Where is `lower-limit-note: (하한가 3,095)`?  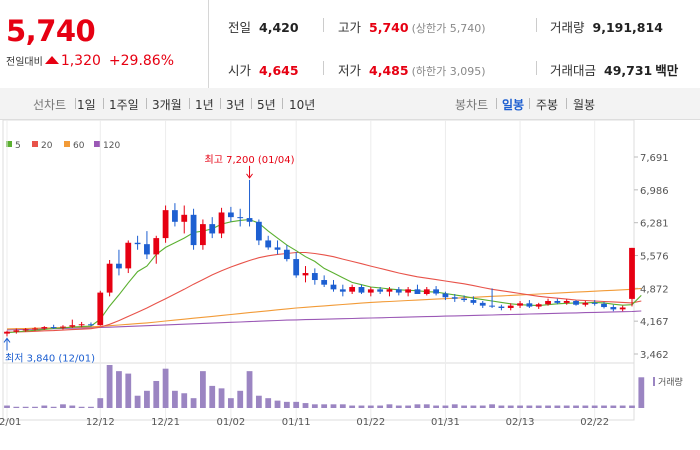
lower-limit-note: (하한가 3,095) is located at coordinates (448, 71).